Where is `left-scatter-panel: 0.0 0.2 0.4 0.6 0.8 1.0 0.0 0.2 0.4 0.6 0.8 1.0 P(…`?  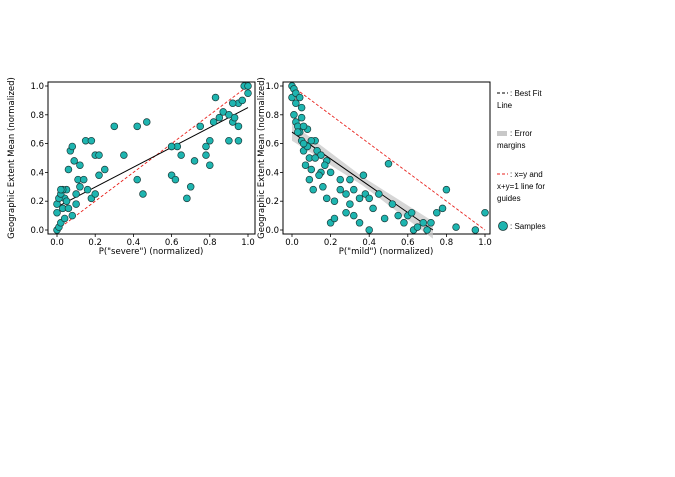
left-scatter-panel: 0.0 0.2 0.4 0.6 0.8 1.0 0.0 0.2 0.4 0.6 0.8 1.0 P(… is located at coordinates (131, 167).